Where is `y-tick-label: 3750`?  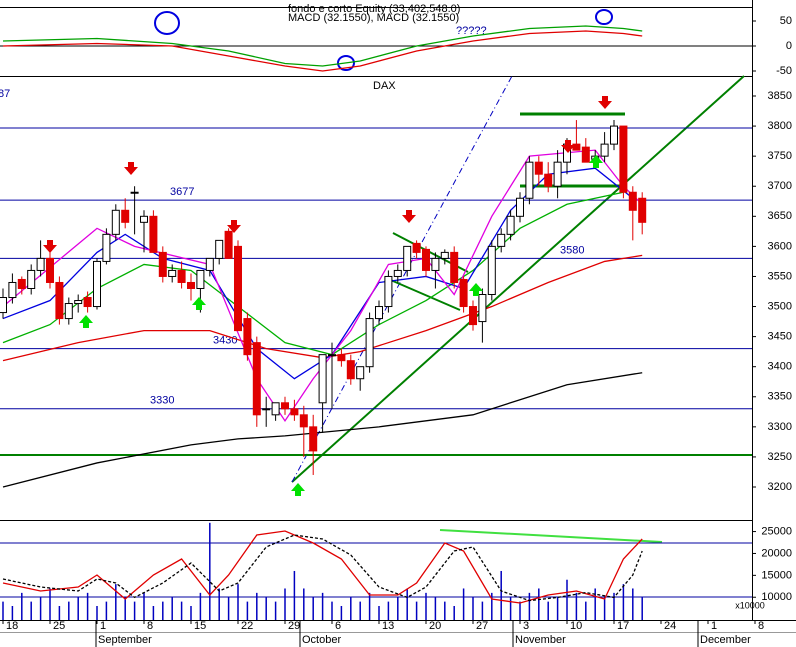 y-tick-label: 3750 is located at coordinates (780, 156).